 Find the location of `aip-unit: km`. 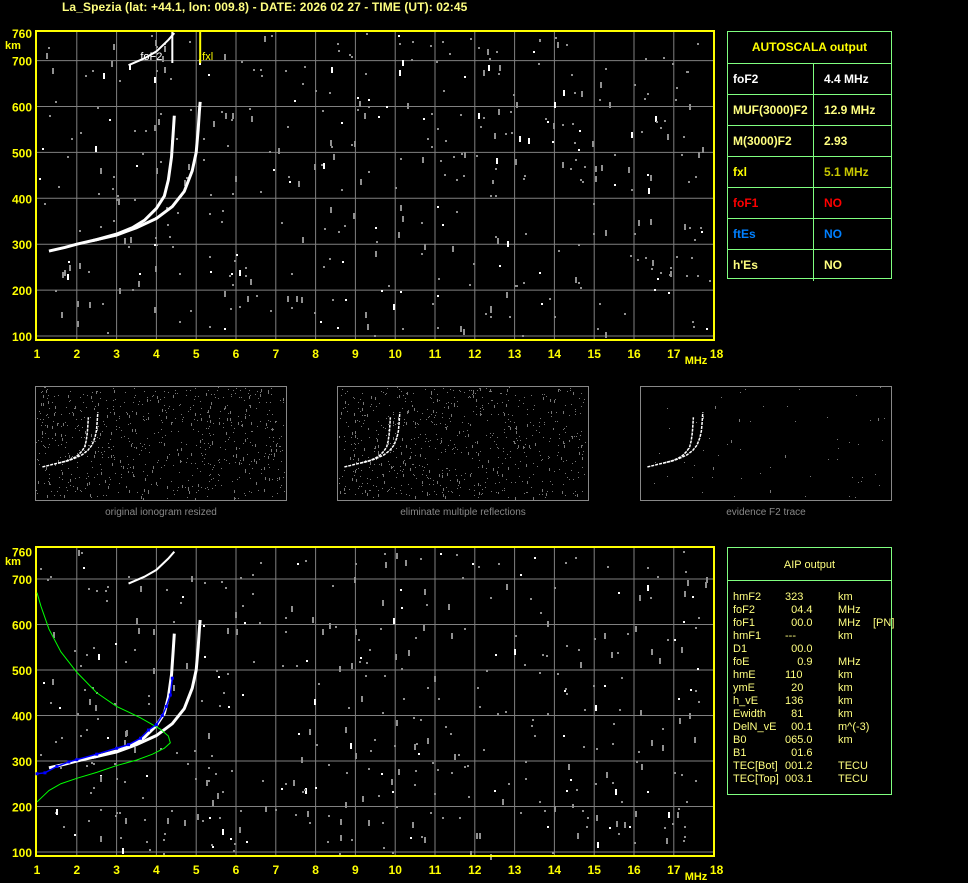

aip-unit: km is located at coordinates (845, 688).